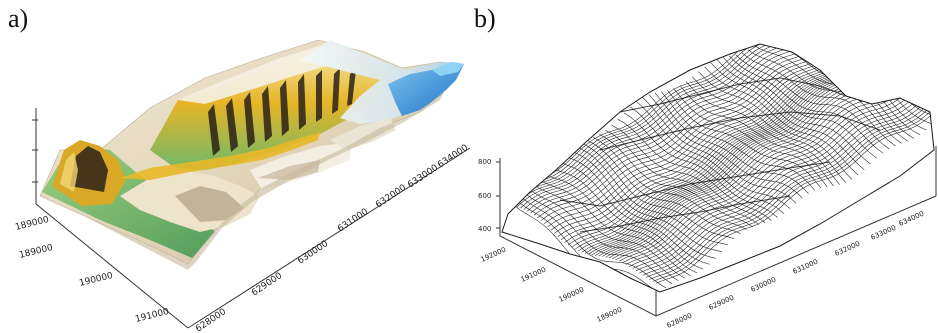 Image resolution: width=938 pixels, height=333 pixels. What do you see at coordinates (112, 266) in the screenshot?
I see `y-axis-line-a` at bounding box center [112, 266].